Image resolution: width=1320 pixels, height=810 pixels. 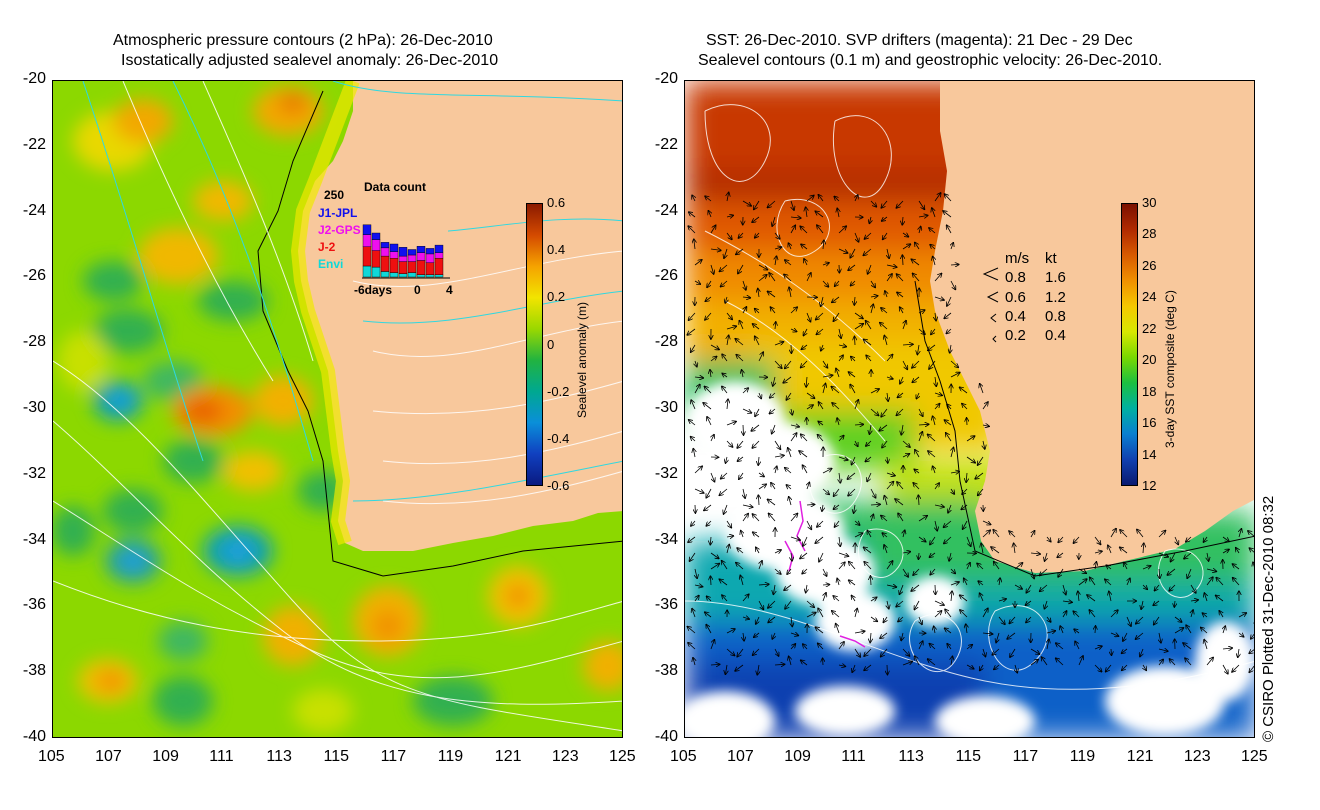 I want to click on right-lon-label: 119, so click(x=1082, y=756).